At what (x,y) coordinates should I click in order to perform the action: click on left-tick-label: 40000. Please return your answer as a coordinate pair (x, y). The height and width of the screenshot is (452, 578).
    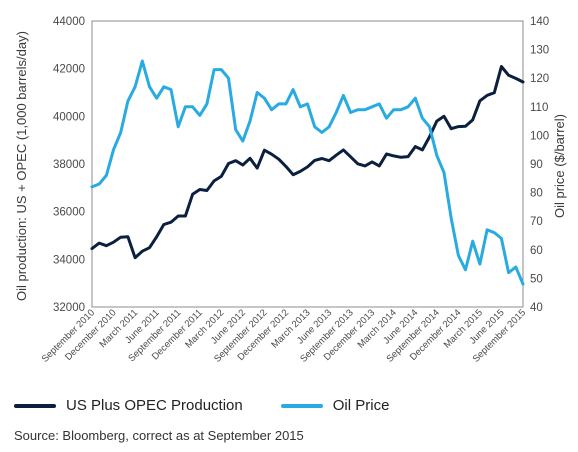
    Looking at the image, I should click on (69, 117).